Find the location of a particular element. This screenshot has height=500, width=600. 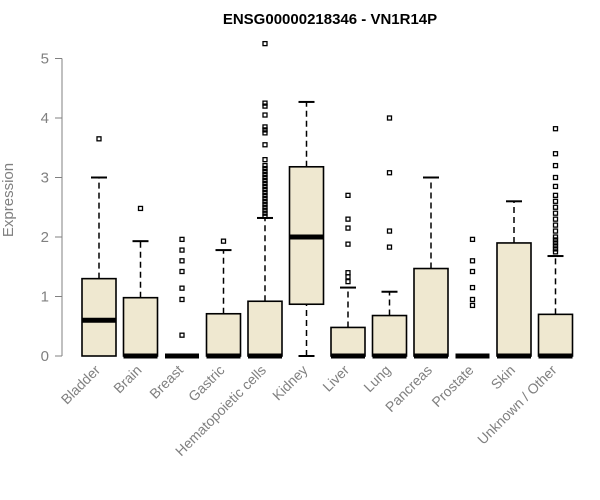

y-tick-label: 5 is located at coordinates (45, 59).